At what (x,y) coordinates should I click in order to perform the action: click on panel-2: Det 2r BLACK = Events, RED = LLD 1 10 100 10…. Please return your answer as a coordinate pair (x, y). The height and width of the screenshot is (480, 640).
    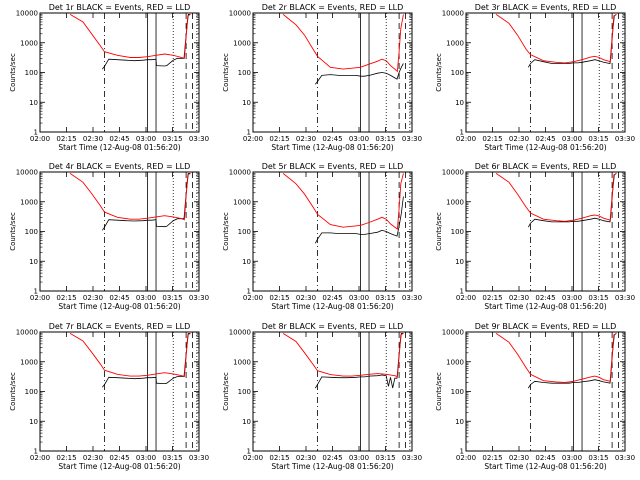
    Looking at the image, I should click on (322, 77).